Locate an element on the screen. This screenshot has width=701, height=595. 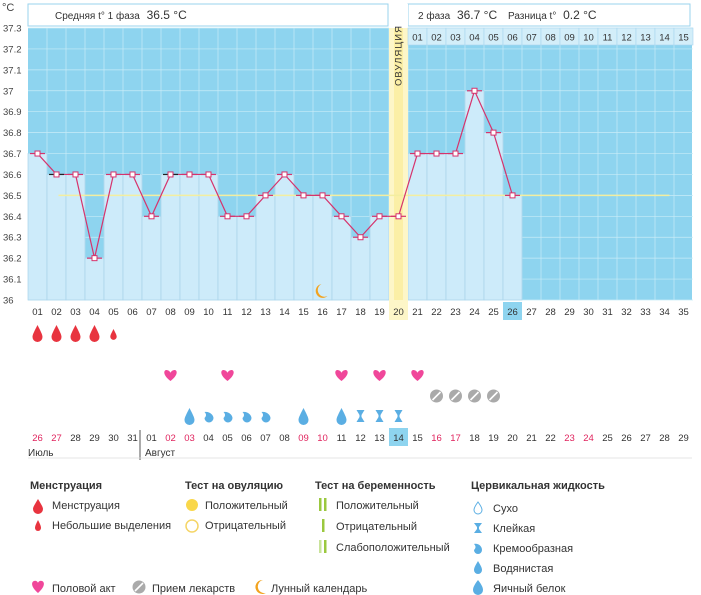
calendar-date-label: 14 is located at coordinates (398, 438).